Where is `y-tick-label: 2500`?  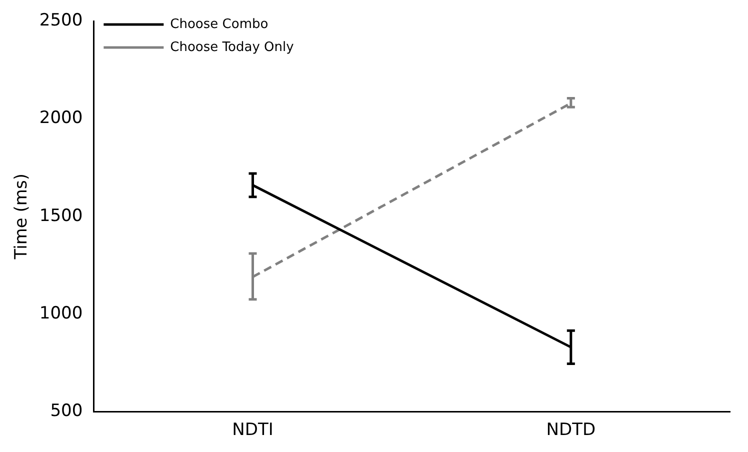 y-tick-label: 2500 is located at coordinates (61, 20).